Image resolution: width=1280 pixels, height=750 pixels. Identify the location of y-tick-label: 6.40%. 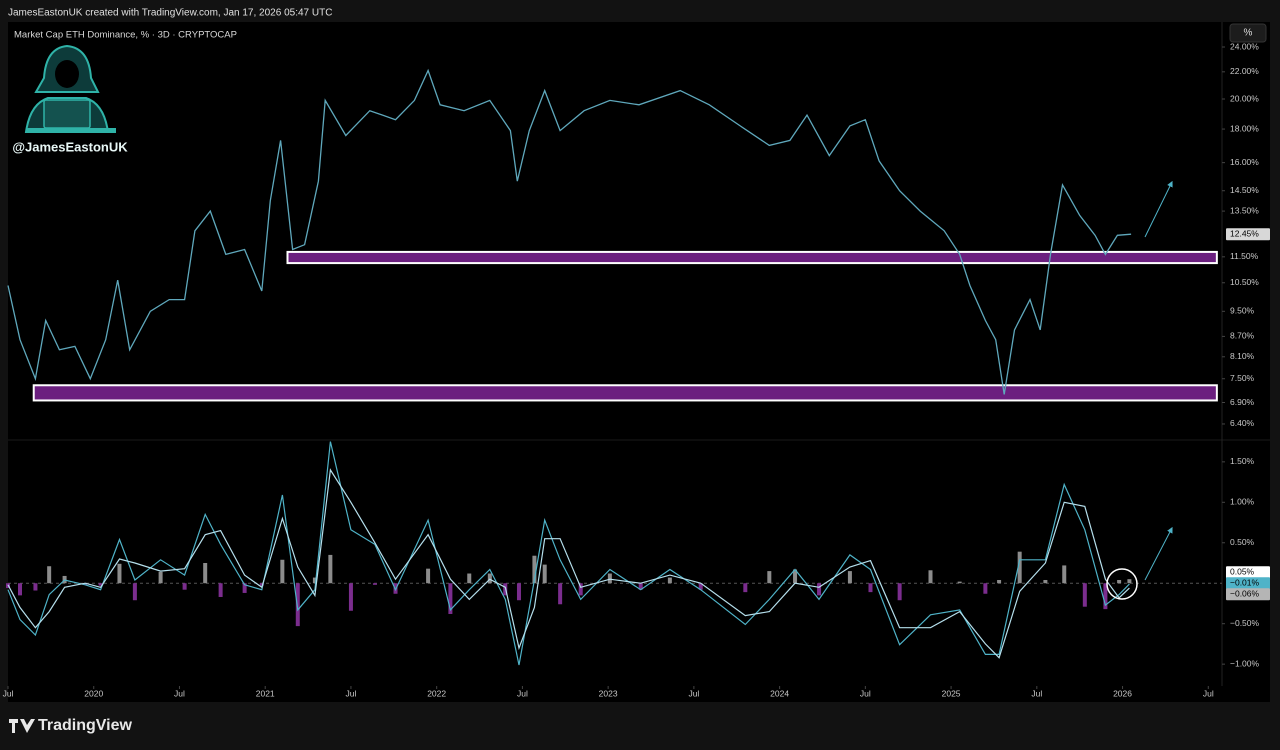
(1242, 423).